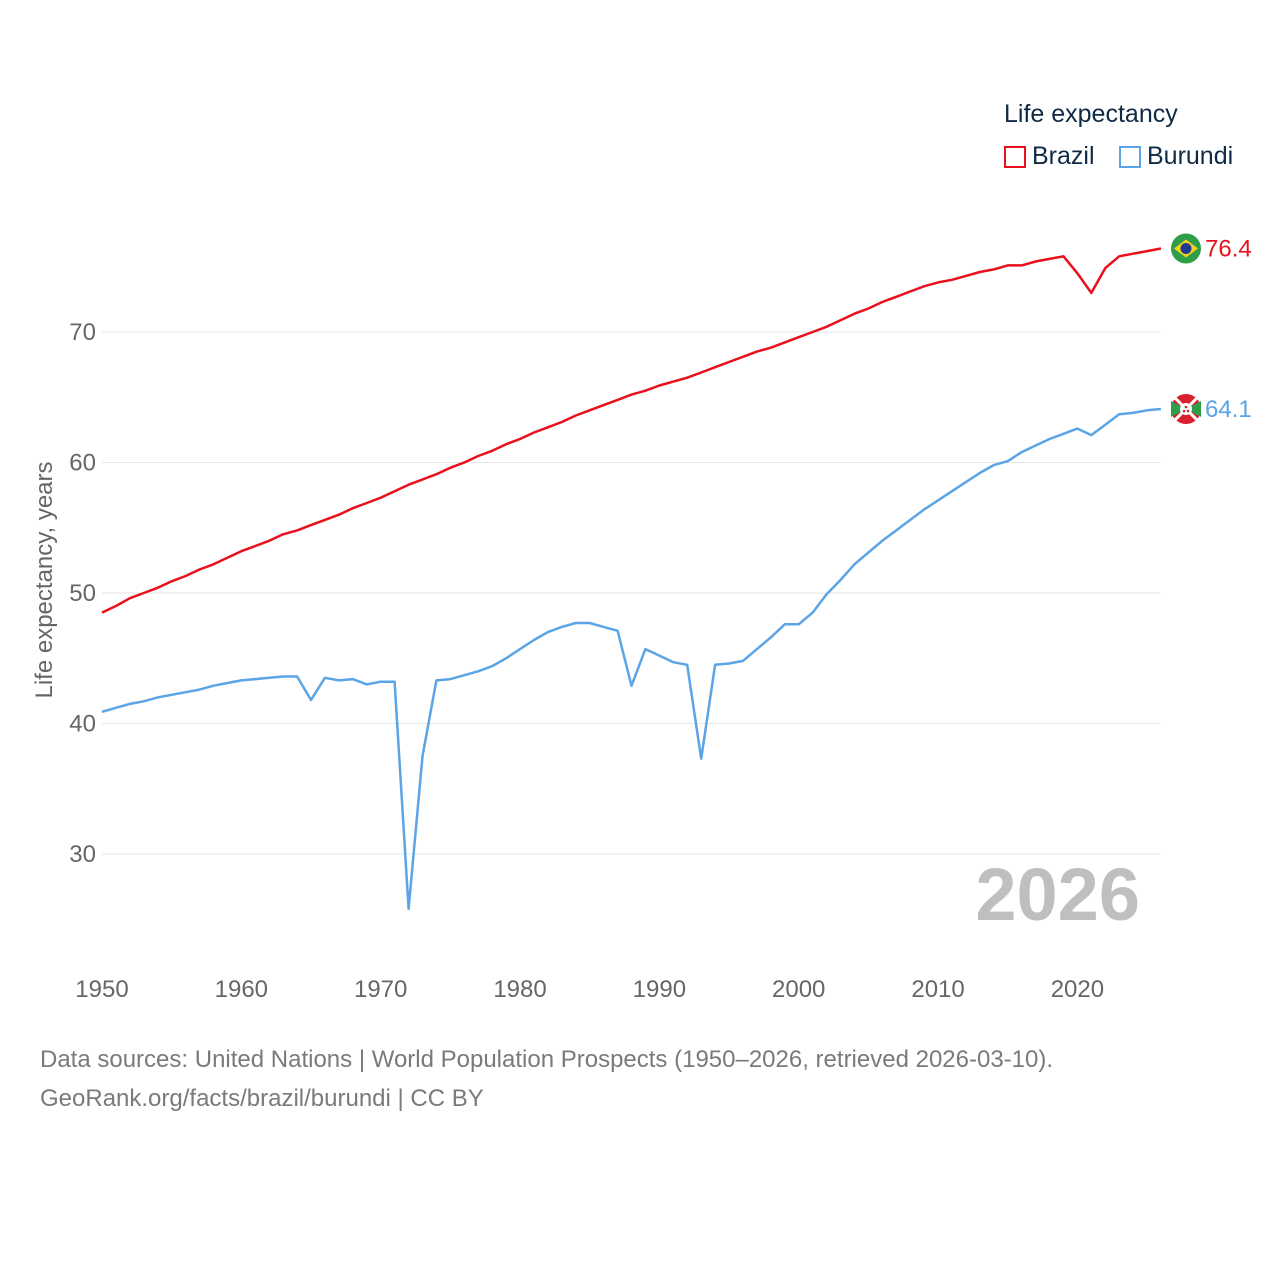 The image size is (1280, 1280). What do you see at coordinates (82, 463) in the screenshot?
I see `y-tick-label: 60` at bounding box center [82, 463].